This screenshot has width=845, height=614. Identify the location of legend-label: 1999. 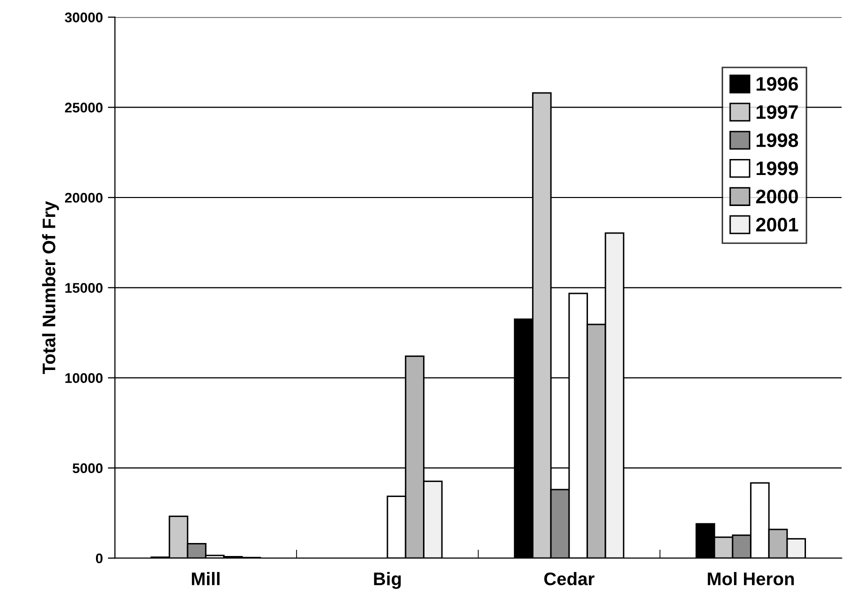
(777, 168).